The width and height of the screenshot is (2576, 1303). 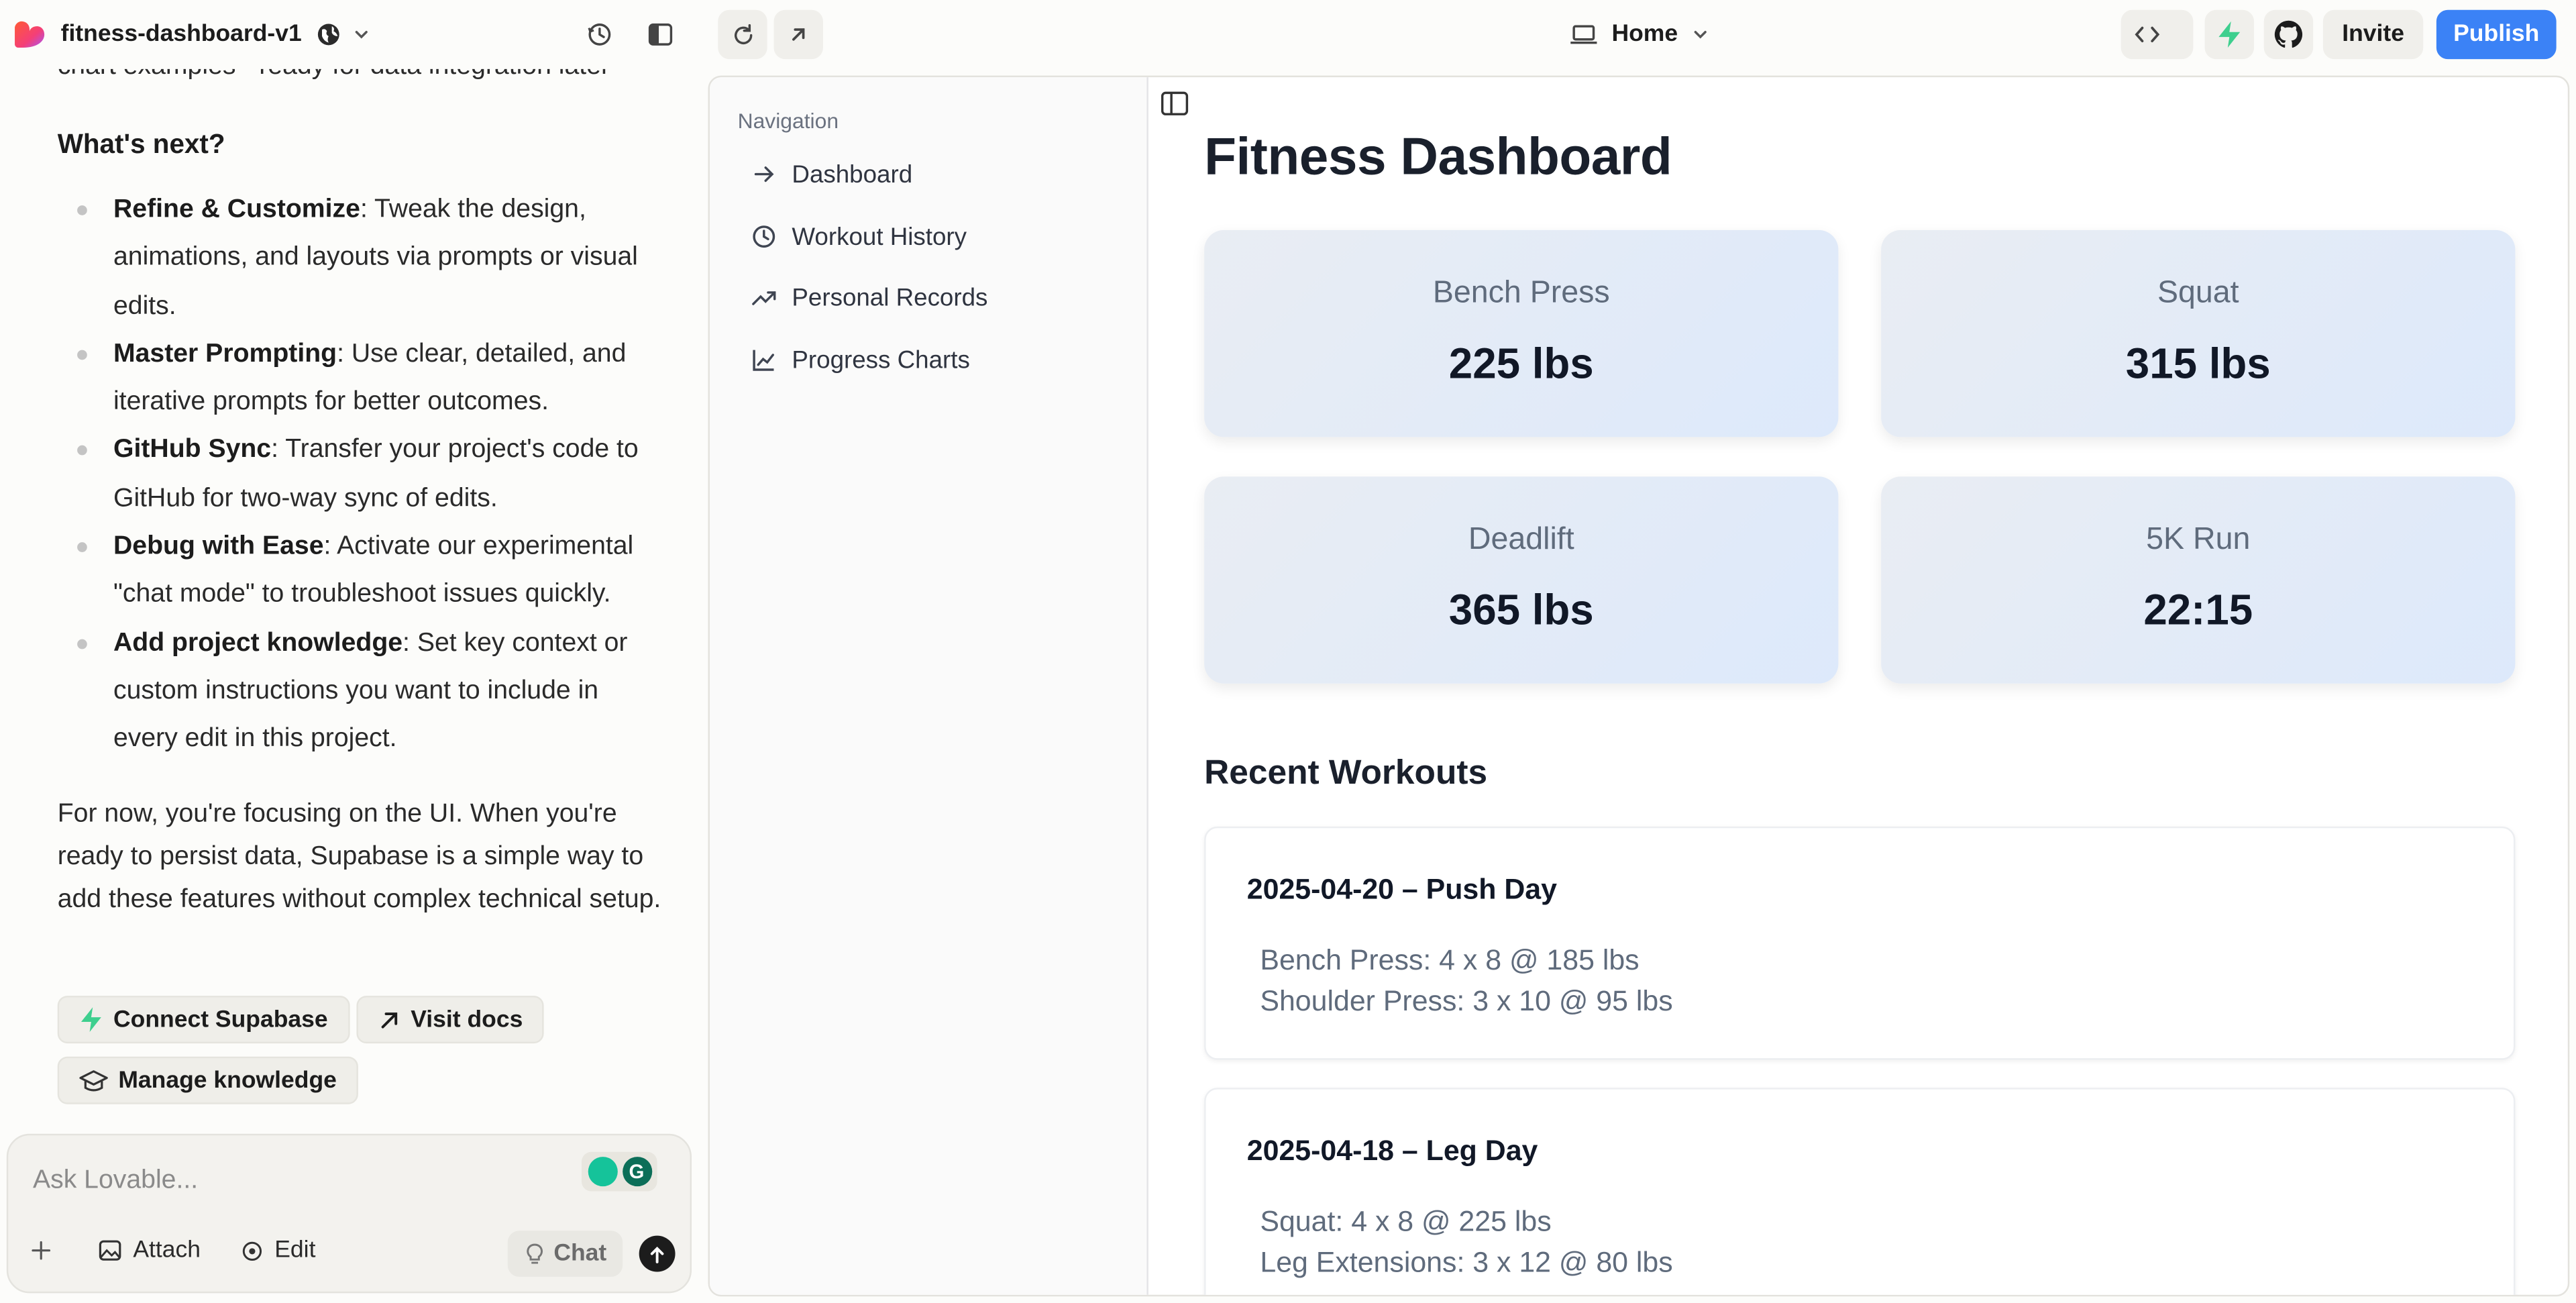 I want to click on workout-title: 2025-04-18 – Leg Day, so click(x=1392, y=1150).